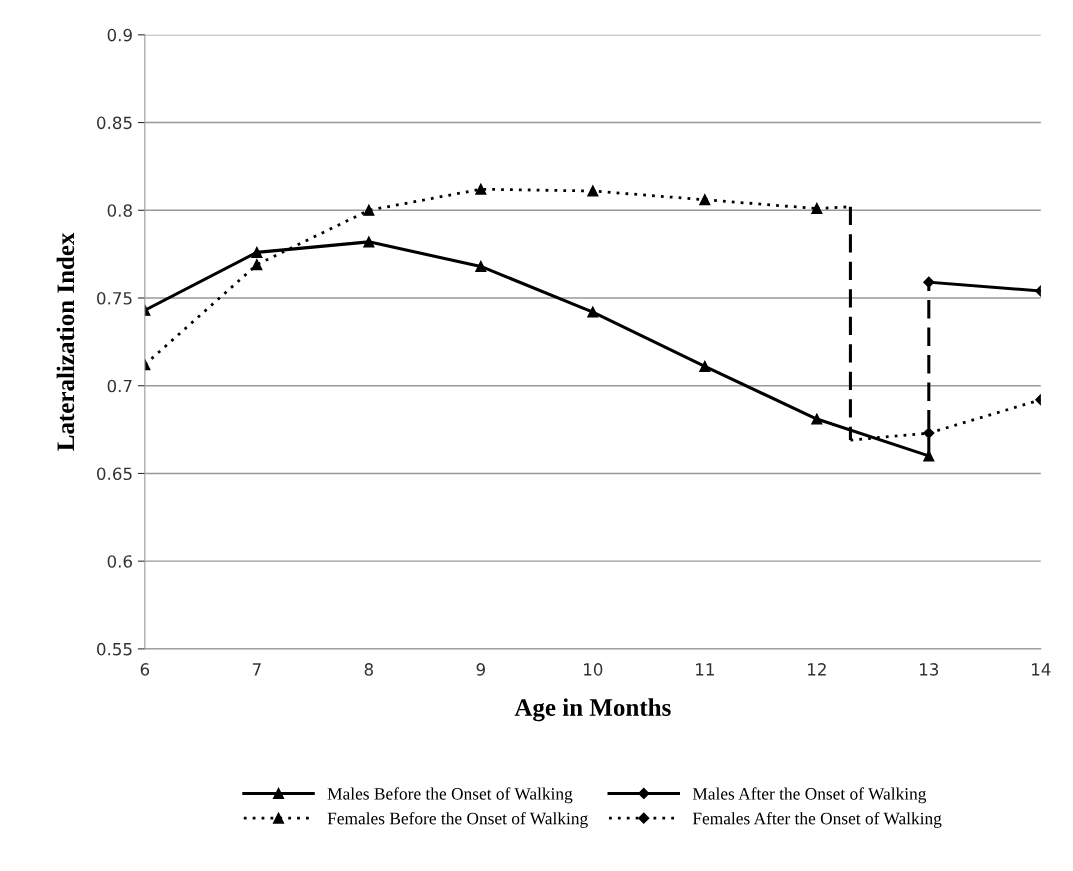  Describe the element at coordinates (809, 795) in the screenshot. I see `legend-label: Males After the Onset of Walking` at that location.